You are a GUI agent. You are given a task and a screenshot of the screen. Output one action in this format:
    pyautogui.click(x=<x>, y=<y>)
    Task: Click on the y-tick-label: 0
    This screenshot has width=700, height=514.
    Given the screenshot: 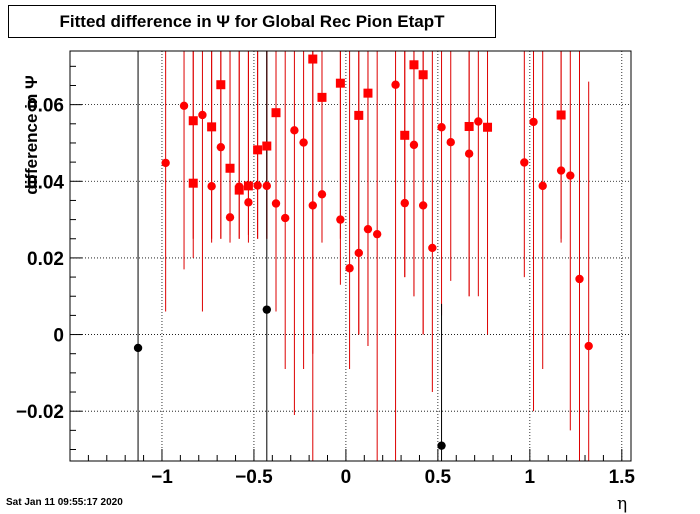 What is the action you would take?
    pyautogui.click(x=58, y=336)
    